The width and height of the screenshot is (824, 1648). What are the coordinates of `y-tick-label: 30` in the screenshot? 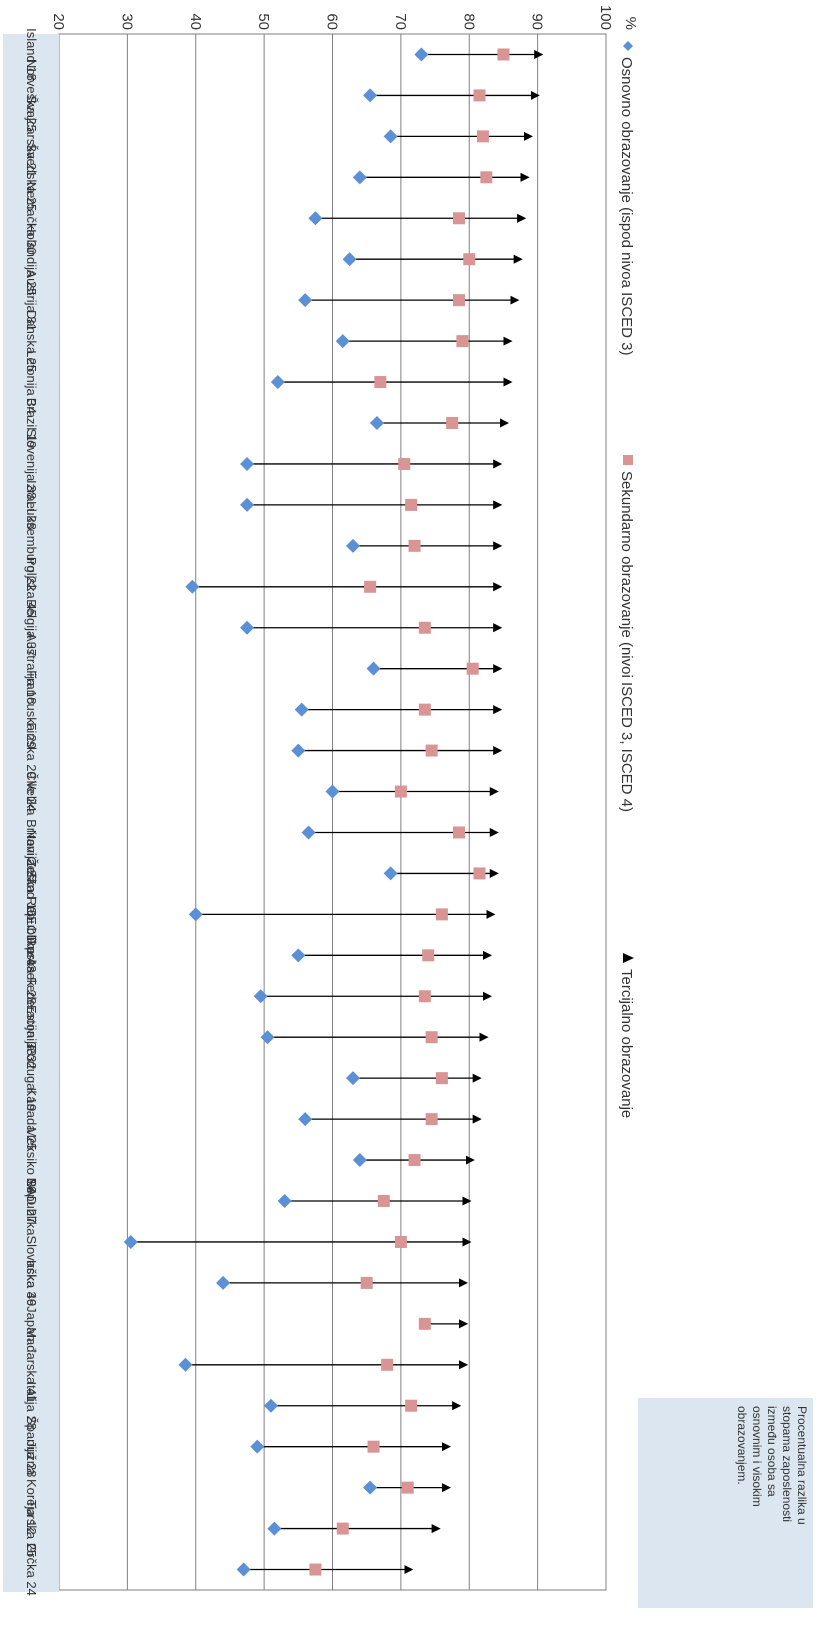 It's located at (126, 21).